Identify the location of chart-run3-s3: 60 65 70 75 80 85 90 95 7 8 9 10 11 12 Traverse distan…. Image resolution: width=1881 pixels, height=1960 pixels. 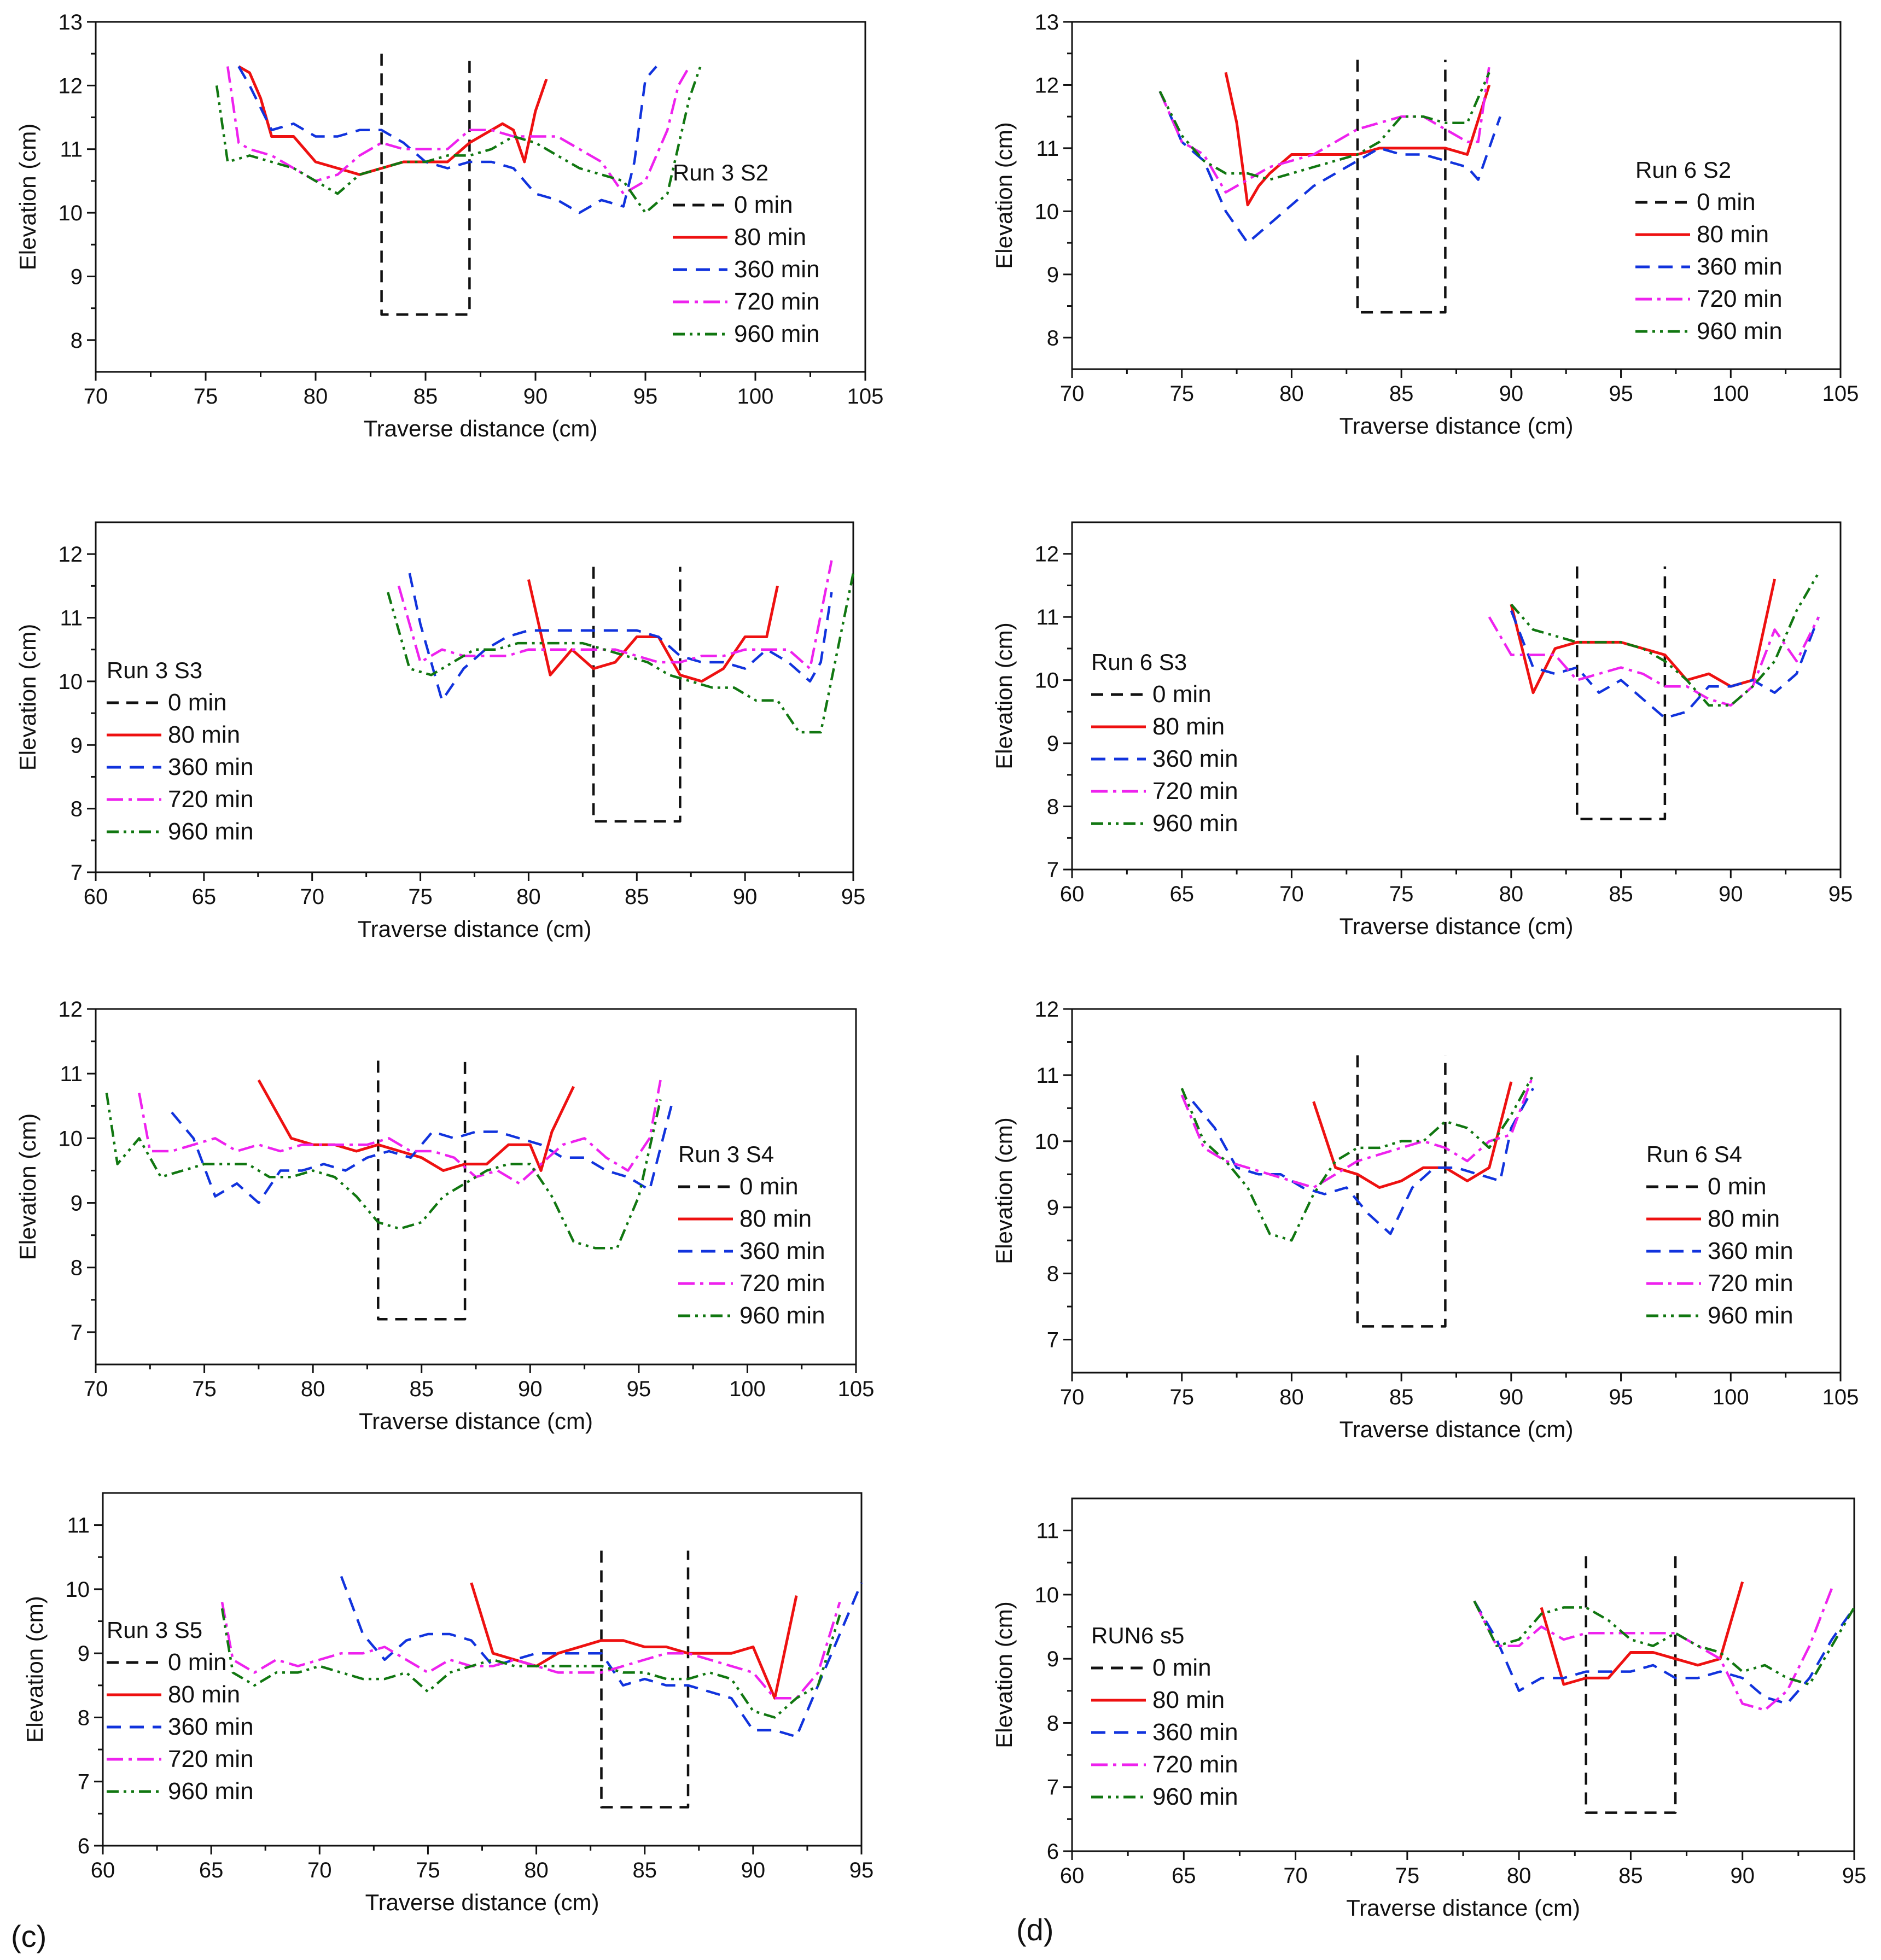
(441, 731).